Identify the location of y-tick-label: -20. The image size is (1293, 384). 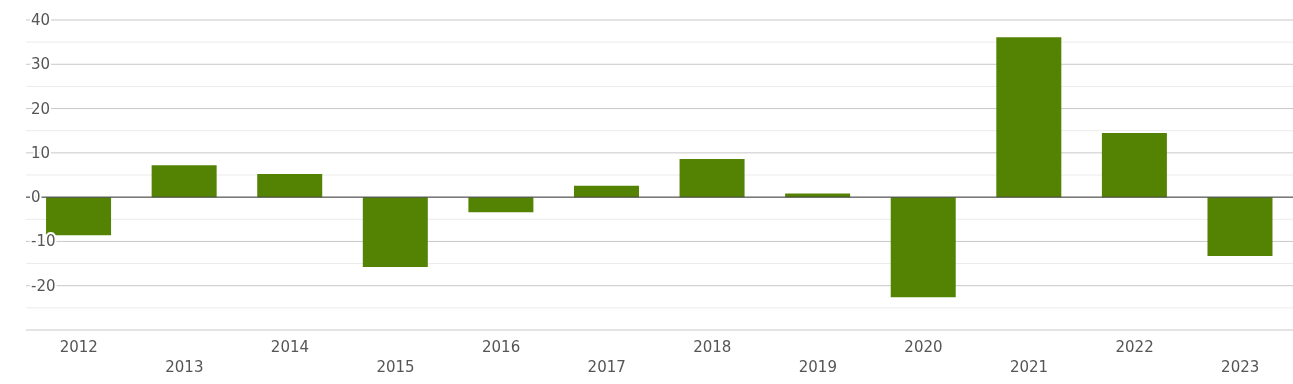
(43, 285).